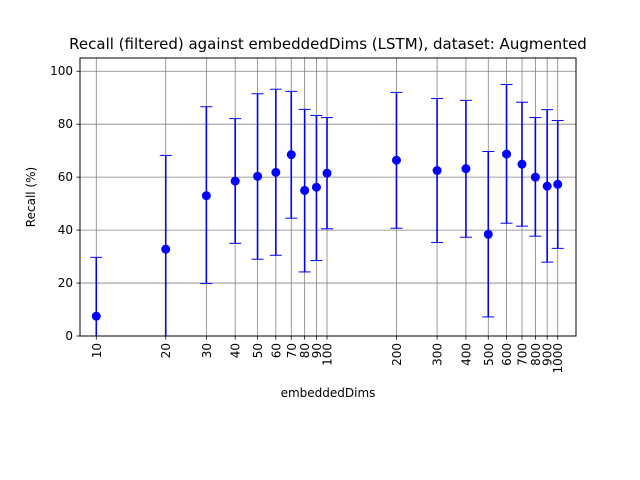 Image resolution: width=640 pixels, height=480 pixels. I want to click on x-tick-label: 400, so click(466, 354).